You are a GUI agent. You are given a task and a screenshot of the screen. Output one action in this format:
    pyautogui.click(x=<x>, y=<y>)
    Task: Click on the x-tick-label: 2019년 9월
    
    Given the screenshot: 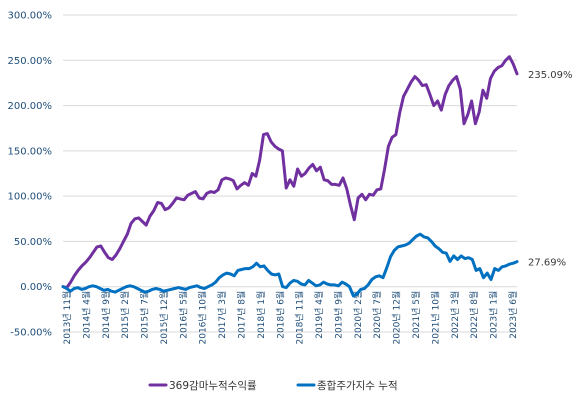 What is the action you would take?
    pyautogui.click(x=338, y=315)
    